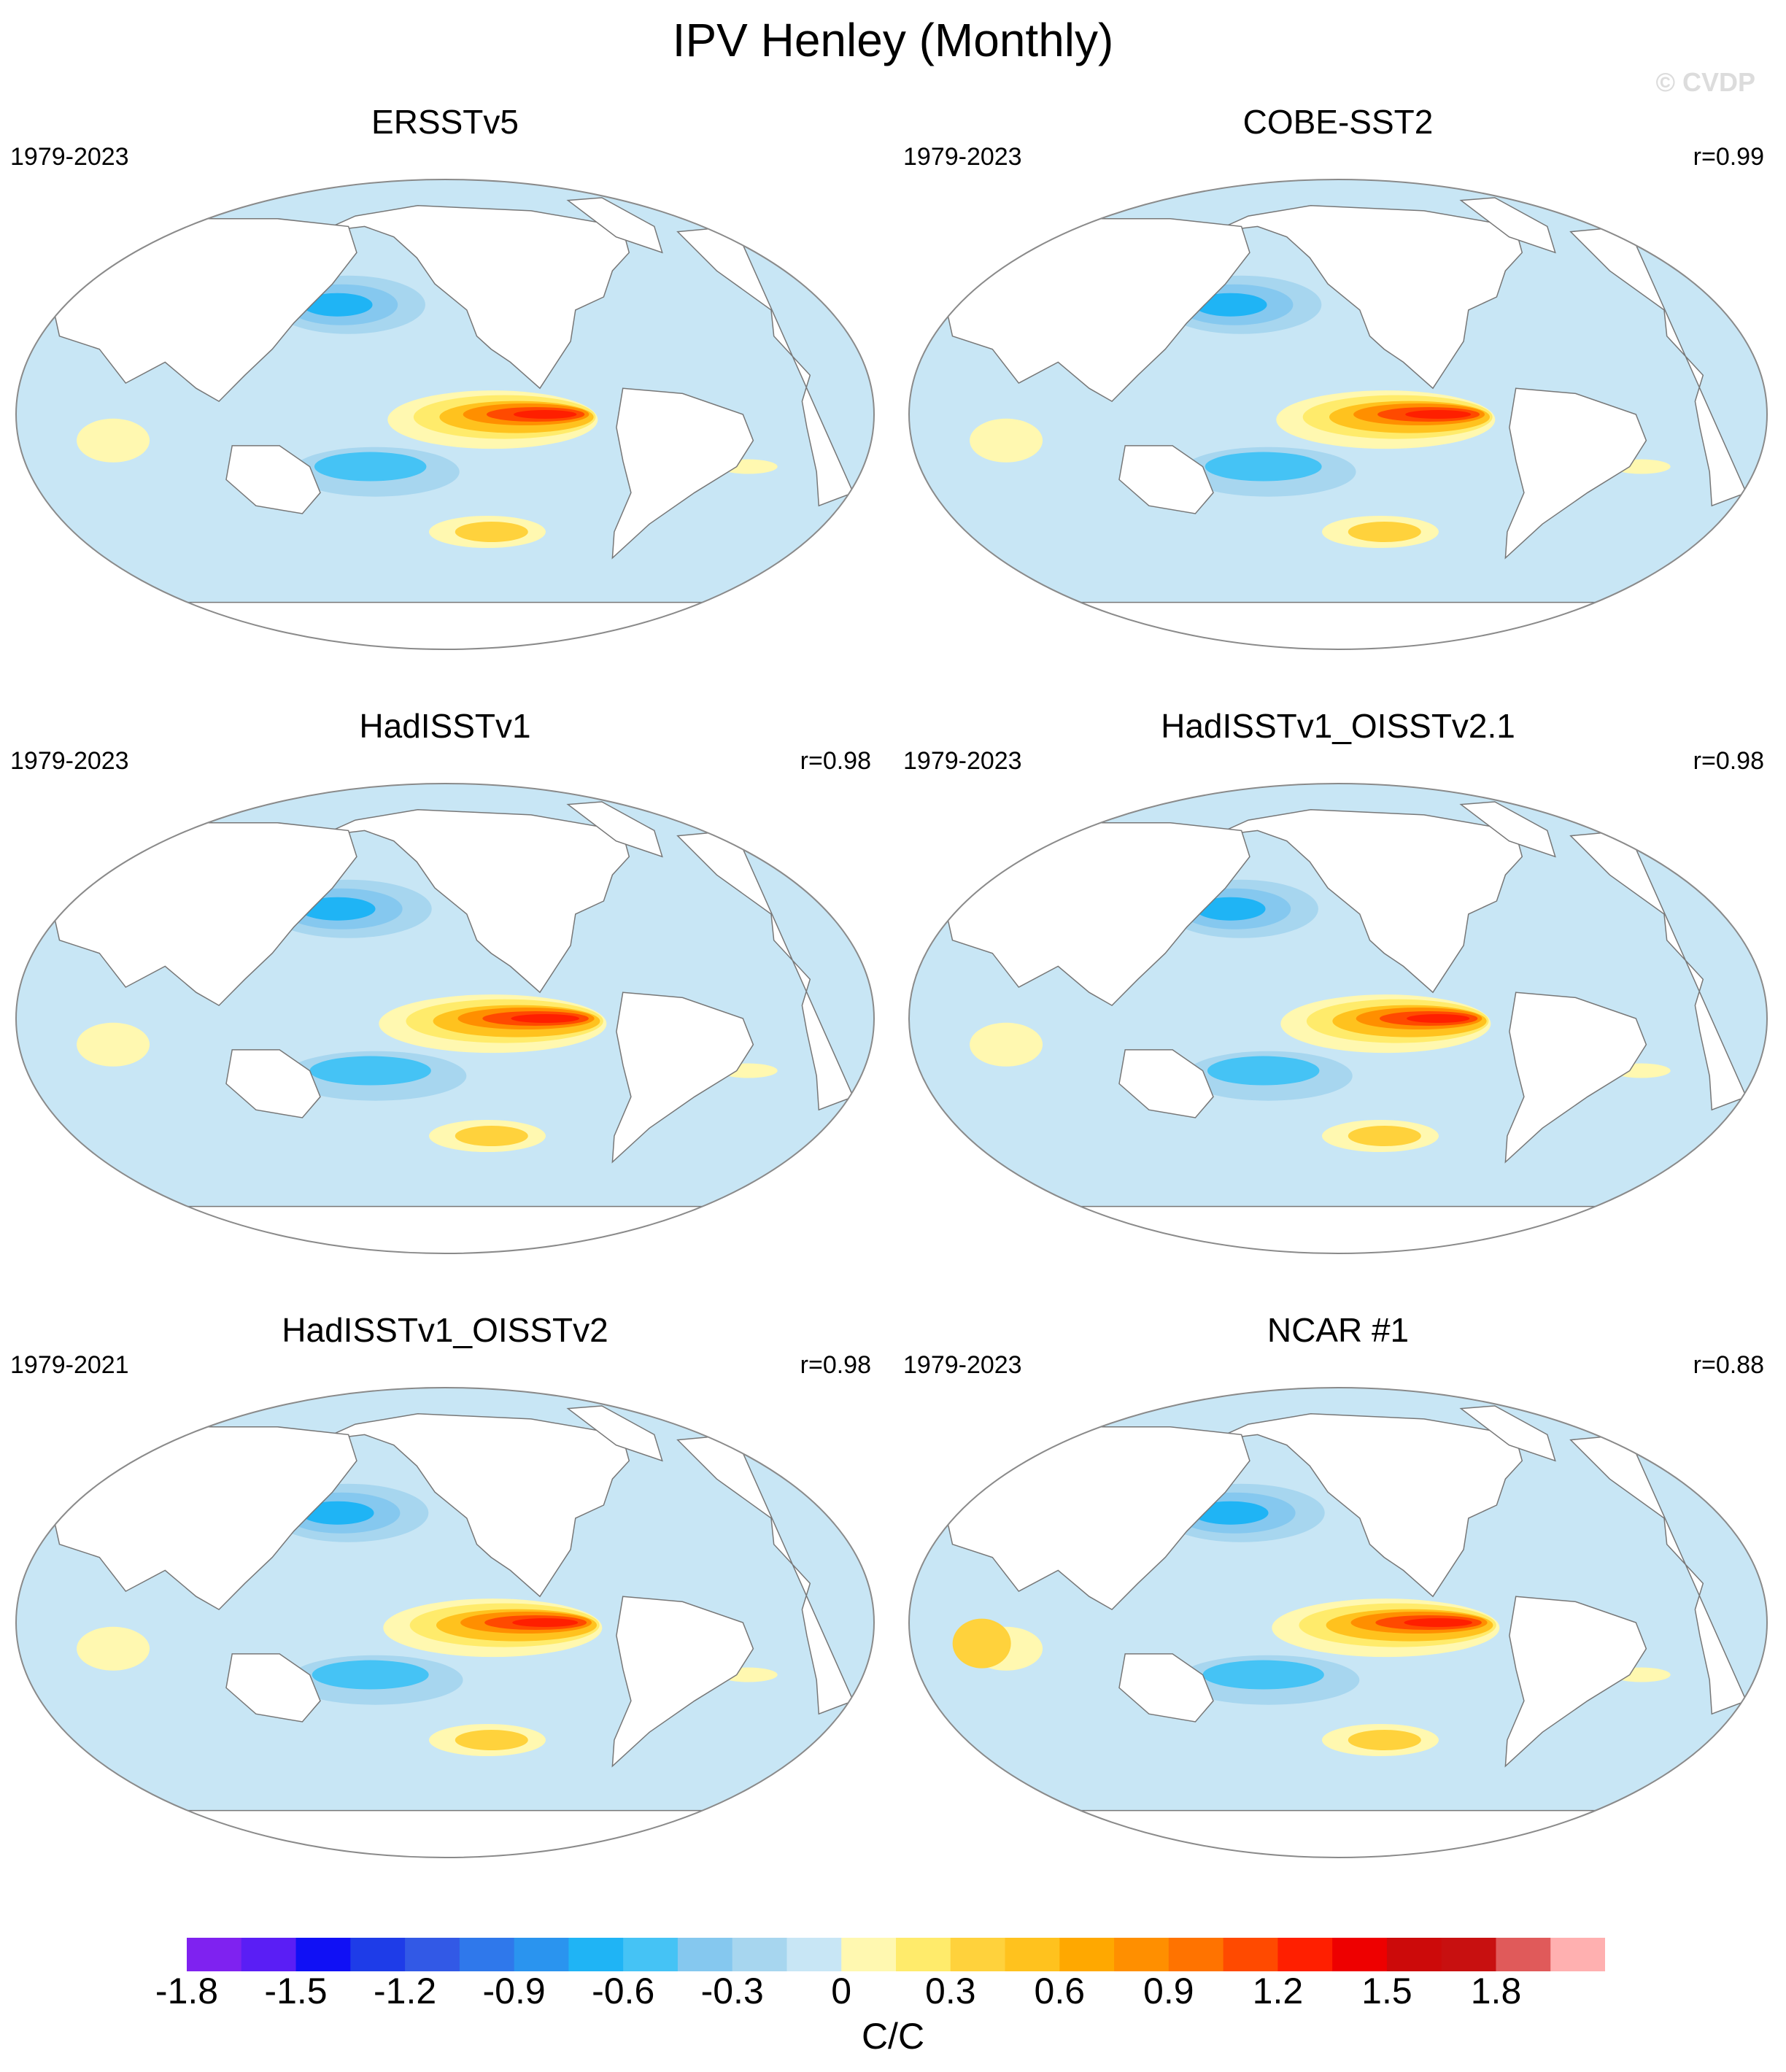 This screenshot has height=2072, width=1786. Describe the element at coordinates (1338, 1330) in the screenshot. I see `panel-title: NCAR #1` at that location.